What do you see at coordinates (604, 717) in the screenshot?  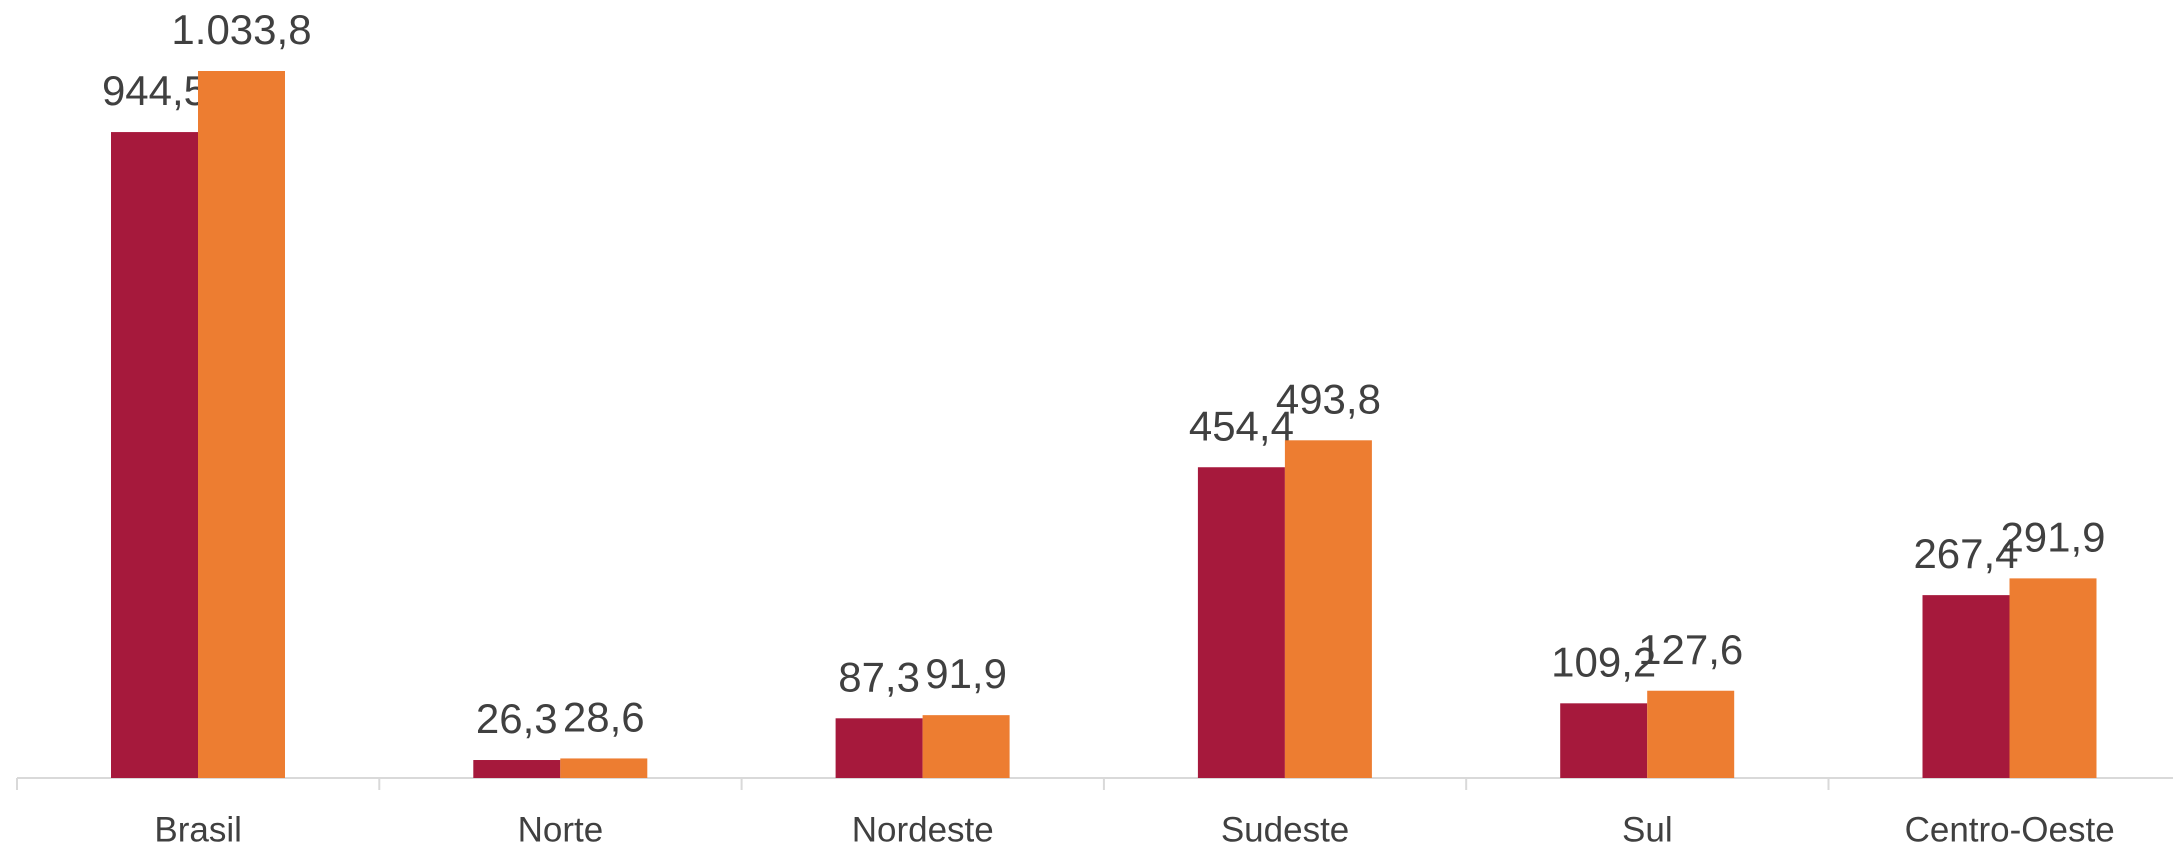 I see `value-label: 28,6` at bounding box center [604, 717].